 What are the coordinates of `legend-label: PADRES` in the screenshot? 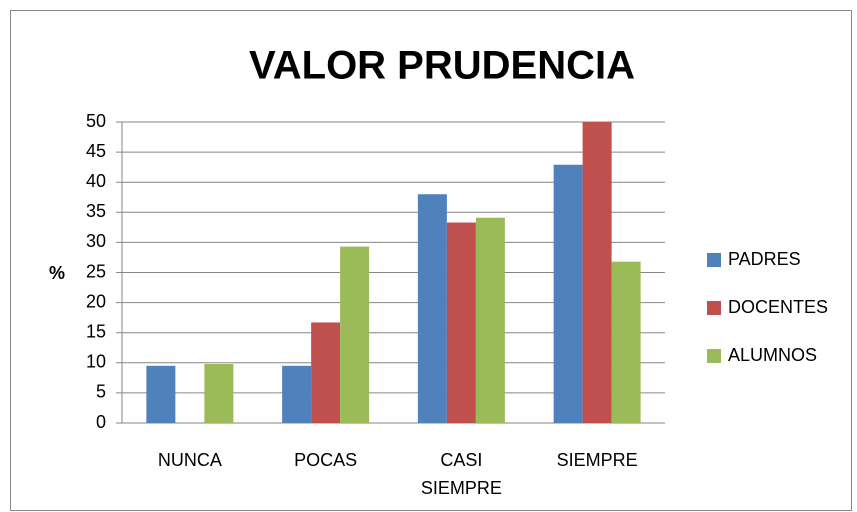 It's located at (764, 259).